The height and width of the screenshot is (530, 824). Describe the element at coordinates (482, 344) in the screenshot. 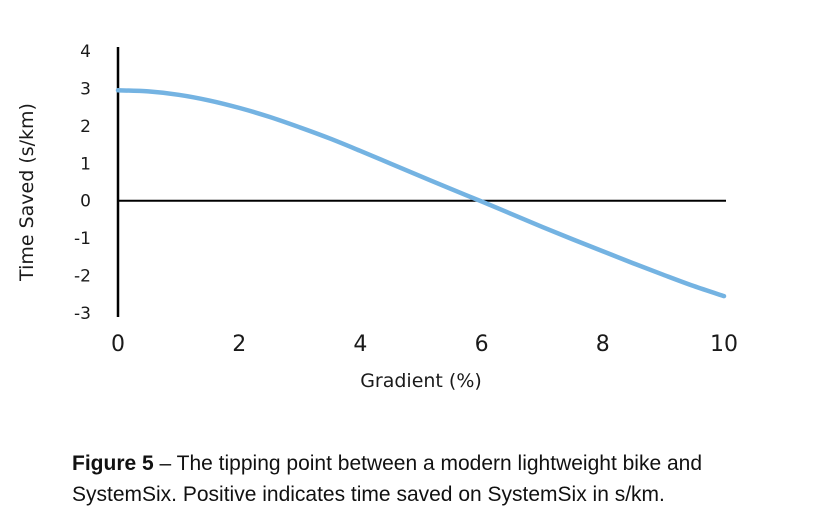

I see `x-tick-label: 6` at that location.